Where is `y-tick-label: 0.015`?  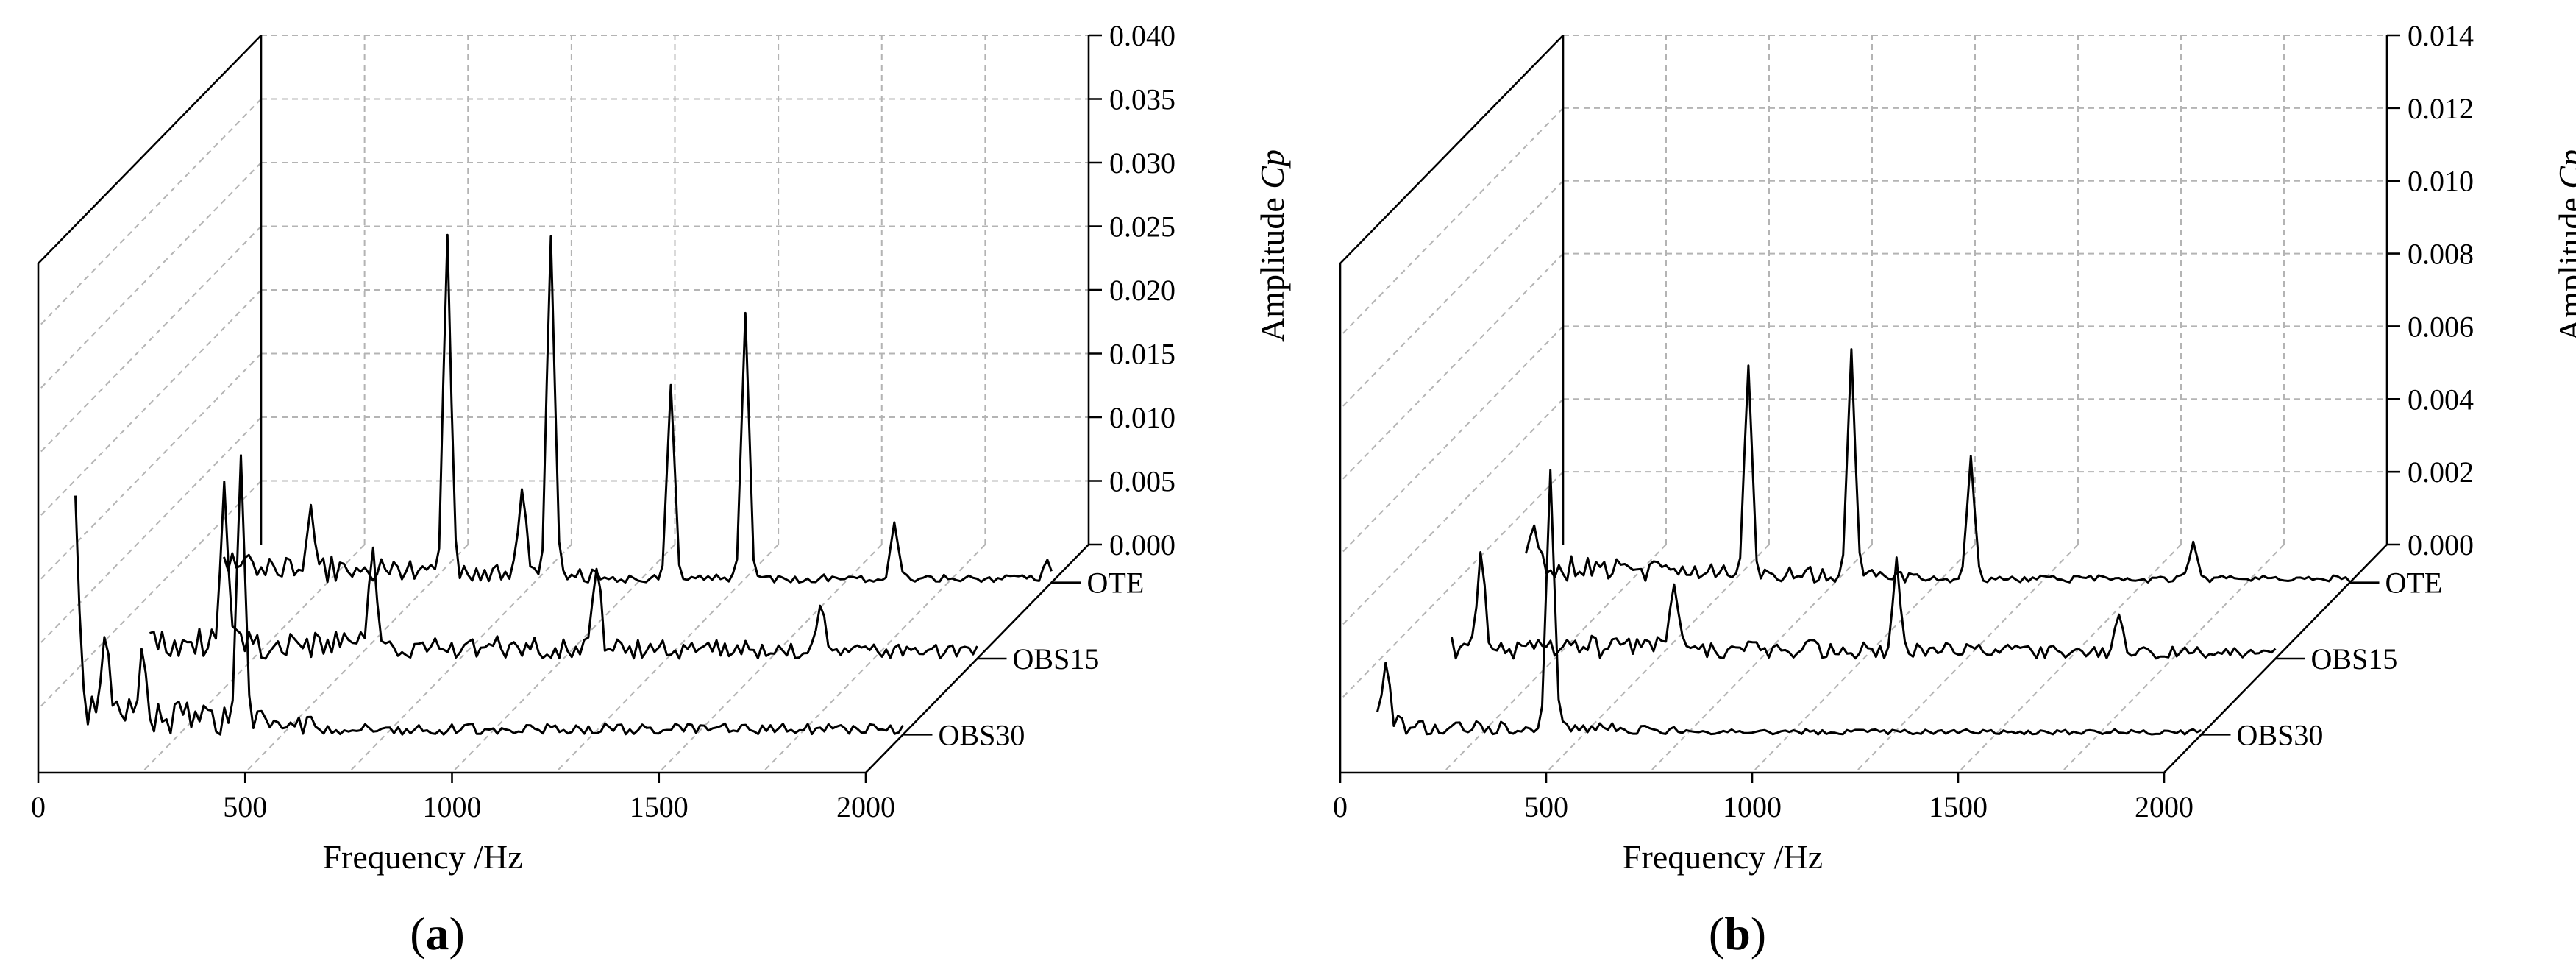
y-tick-label: 0.015 is located at coordinates (1142, 354).